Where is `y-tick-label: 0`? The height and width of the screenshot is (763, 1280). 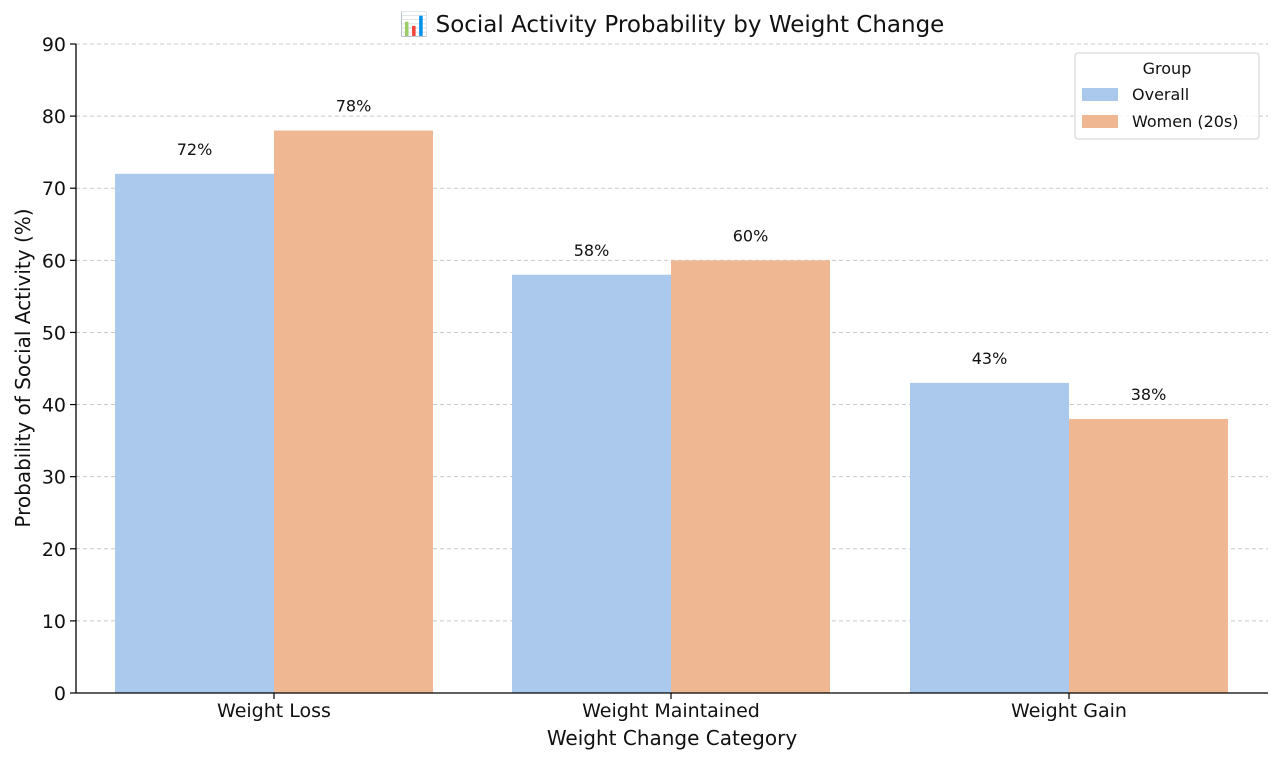
y-tick-label: 0 is located at coordinates (60, 694).